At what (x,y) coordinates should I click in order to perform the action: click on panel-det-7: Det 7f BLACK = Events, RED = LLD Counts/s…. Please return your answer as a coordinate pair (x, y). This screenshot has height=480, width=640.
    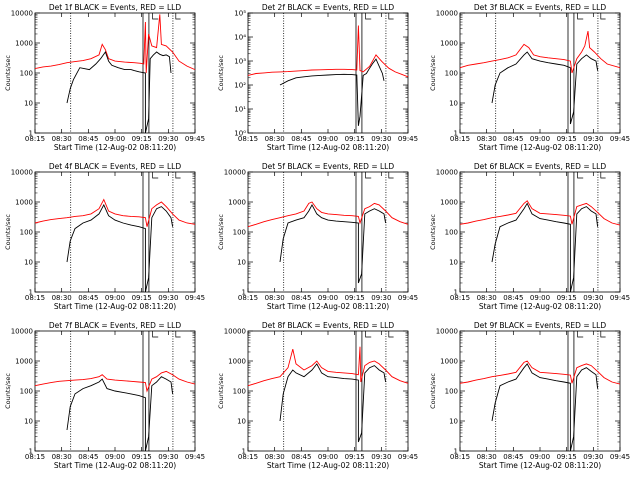
    Looking at the image, I should click on (104, 395).